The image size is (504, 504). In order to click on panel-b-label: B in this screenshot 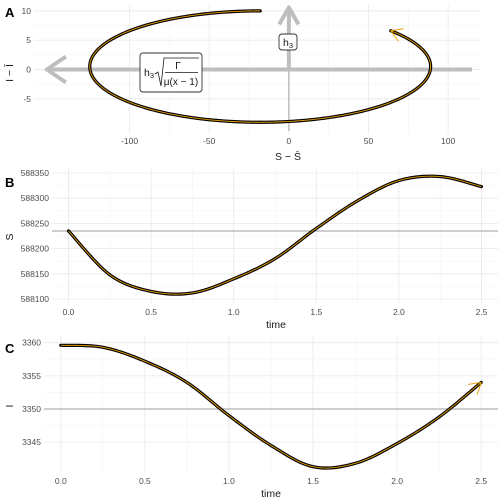, I will do `click(9, 182)`.